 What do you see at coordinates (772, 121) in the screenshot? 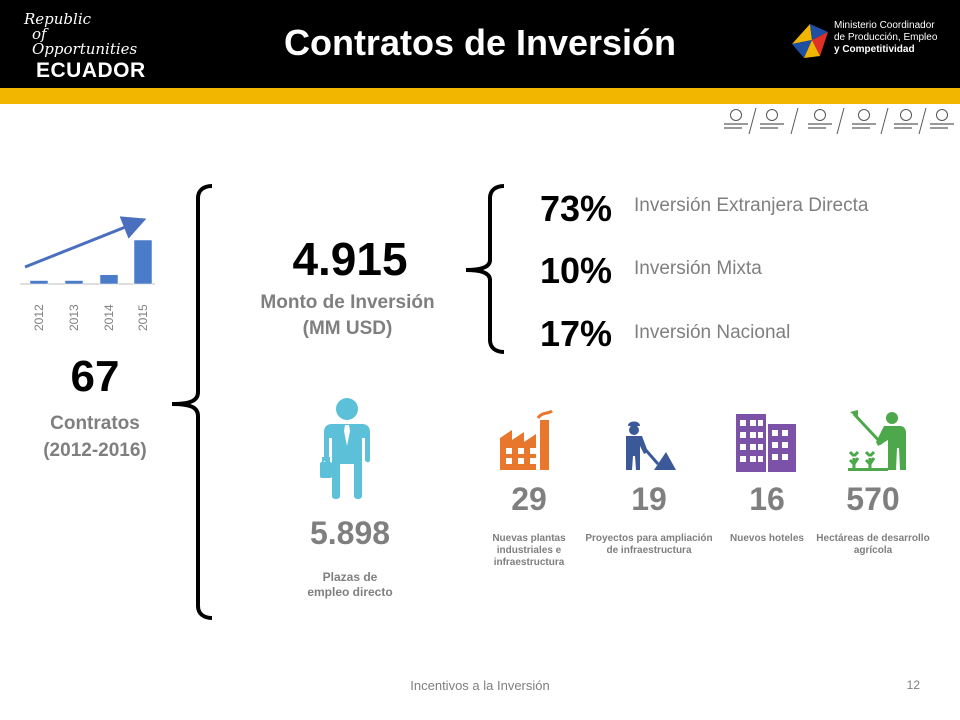
I see `ministry-logo-2-icon` at bounding box center [772, 121].